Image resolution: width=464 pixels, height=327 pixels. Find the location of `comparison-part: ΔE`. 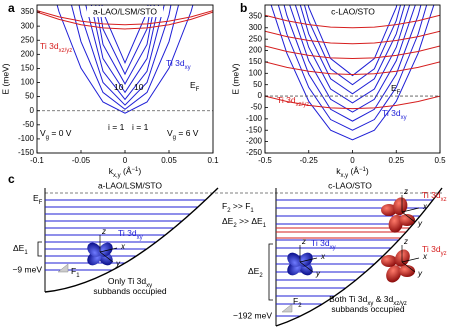

comparison-part: ΔE is located at coordinates (228, 221).